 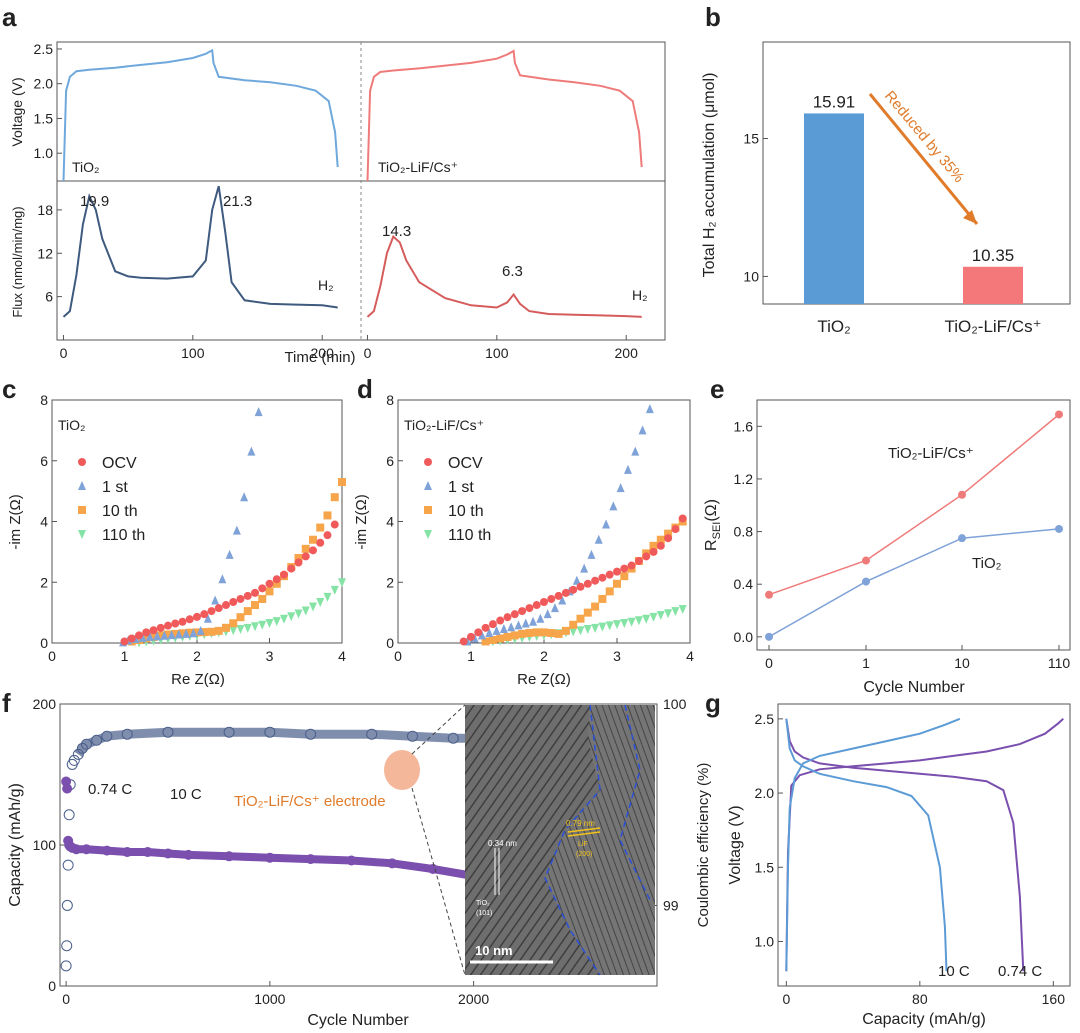 I want to click on e-ylabel: RSEI(Ω), so click(x=713, y=525).